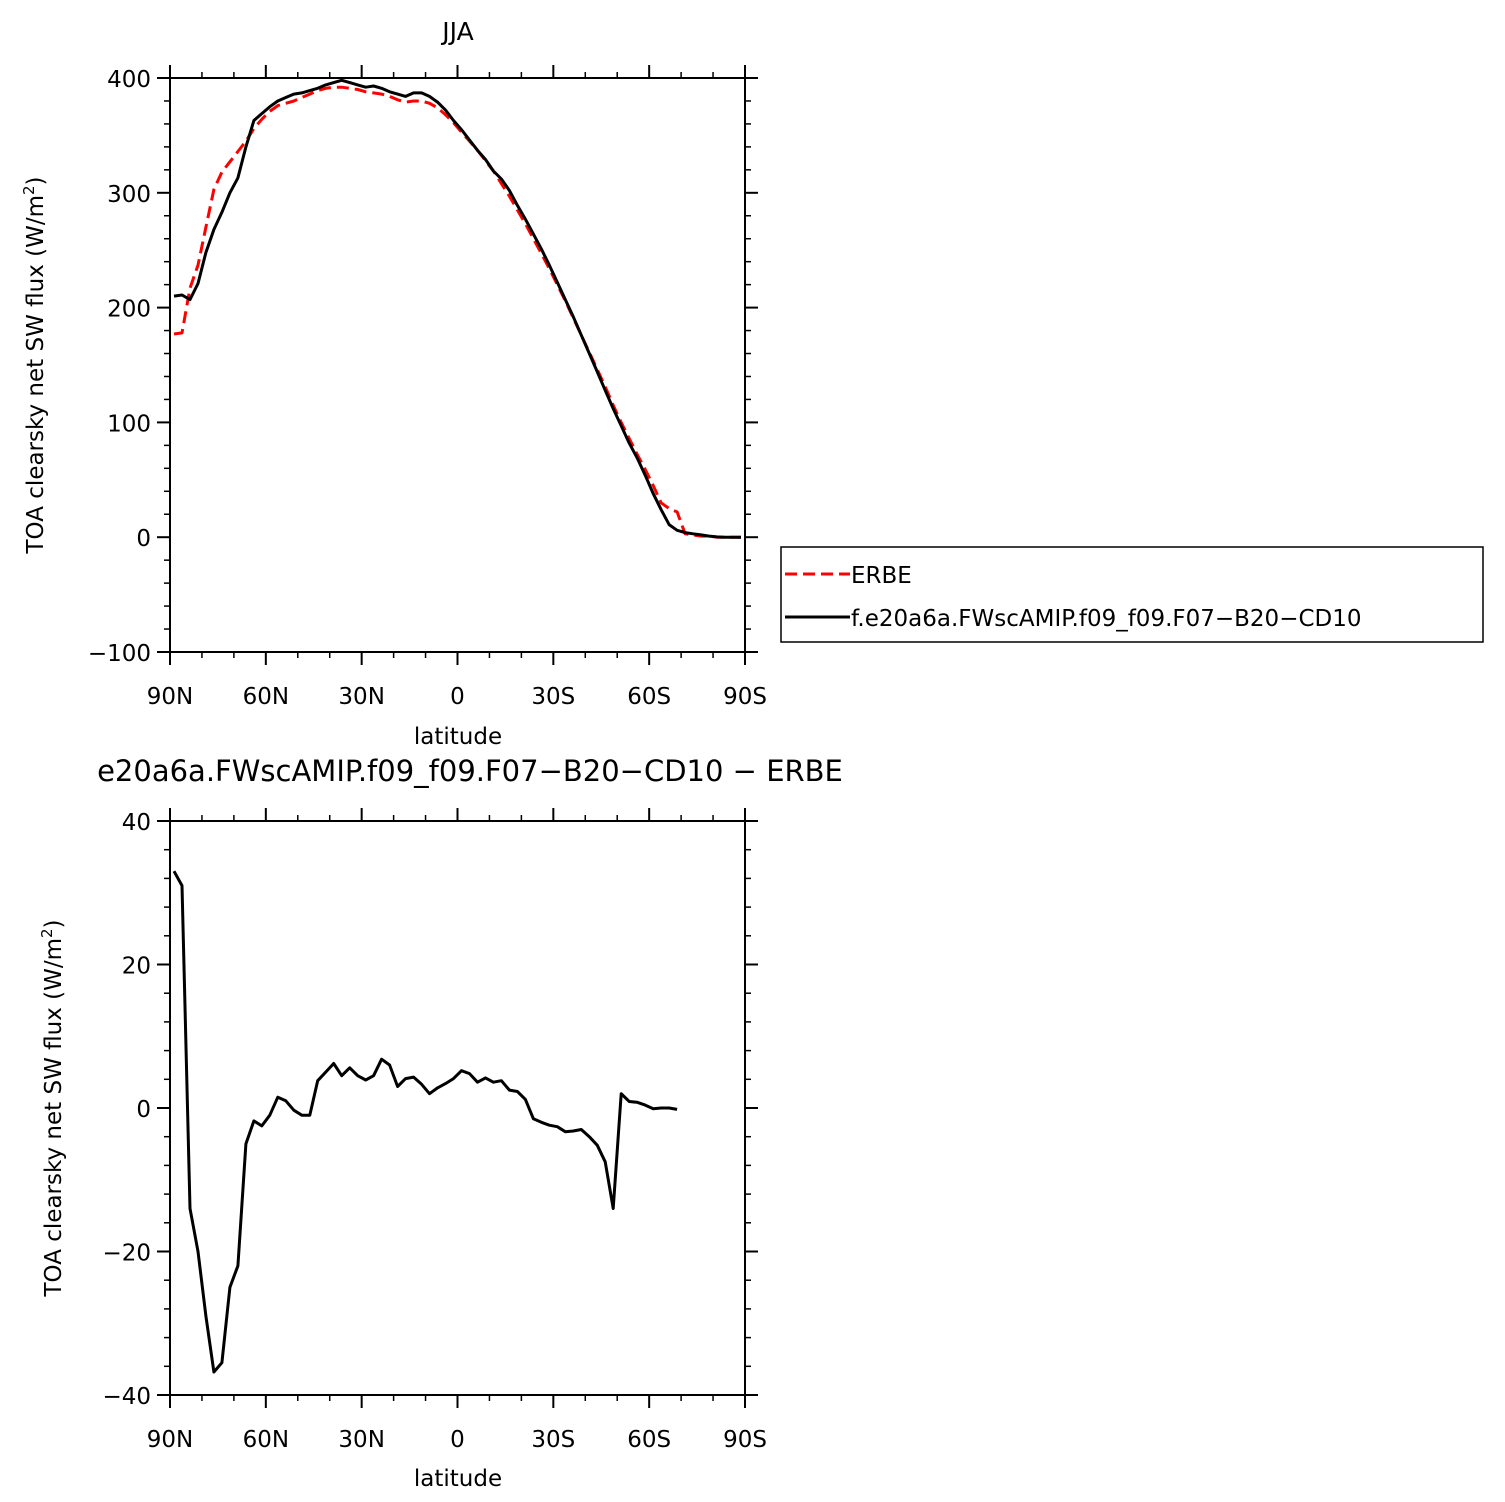 The image size is (1505, 1502). I want to click on legend-box, so click(1132, 594).